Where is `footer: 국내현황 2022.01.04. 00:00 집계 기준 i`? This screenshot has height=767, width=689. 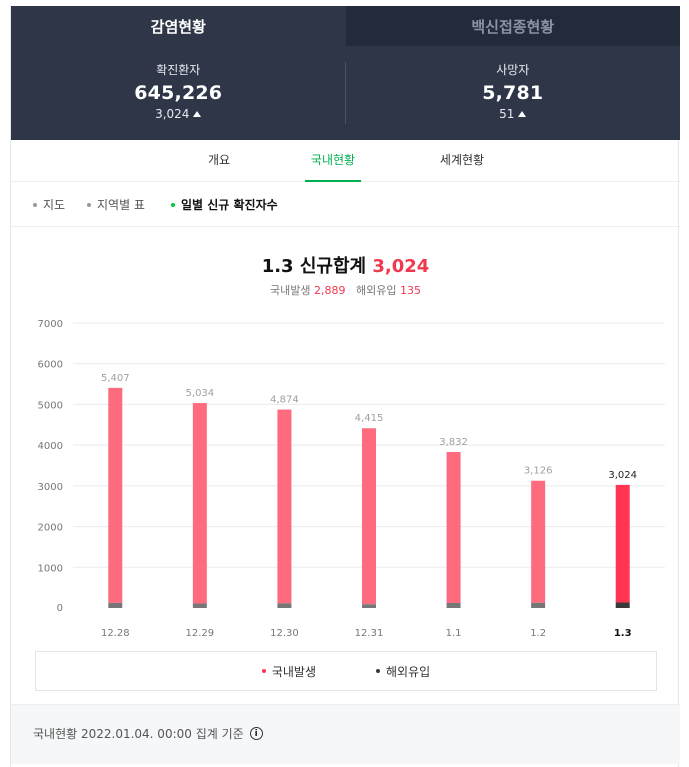 footer: 국내현황 2022.01.04. 00:00 집계 기준 i is located at coordinates (345, 734).